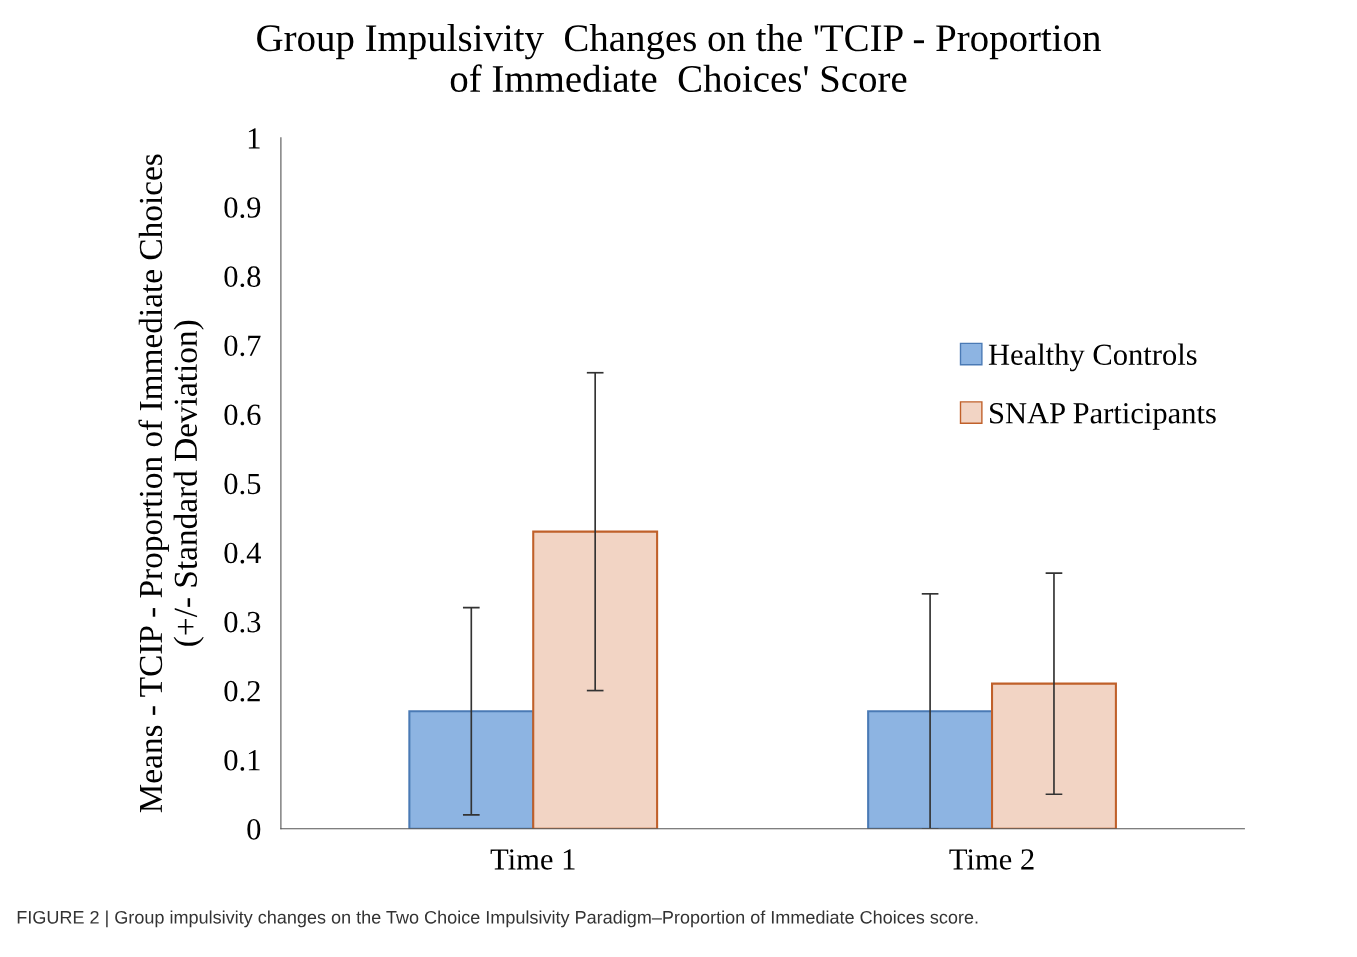 The height and width of the screenshot is (957, 1357). What do you see at coordinates (254, 138) in the screenshot?
I see `y-tick-label: 1` at bounding box center [254, 138].